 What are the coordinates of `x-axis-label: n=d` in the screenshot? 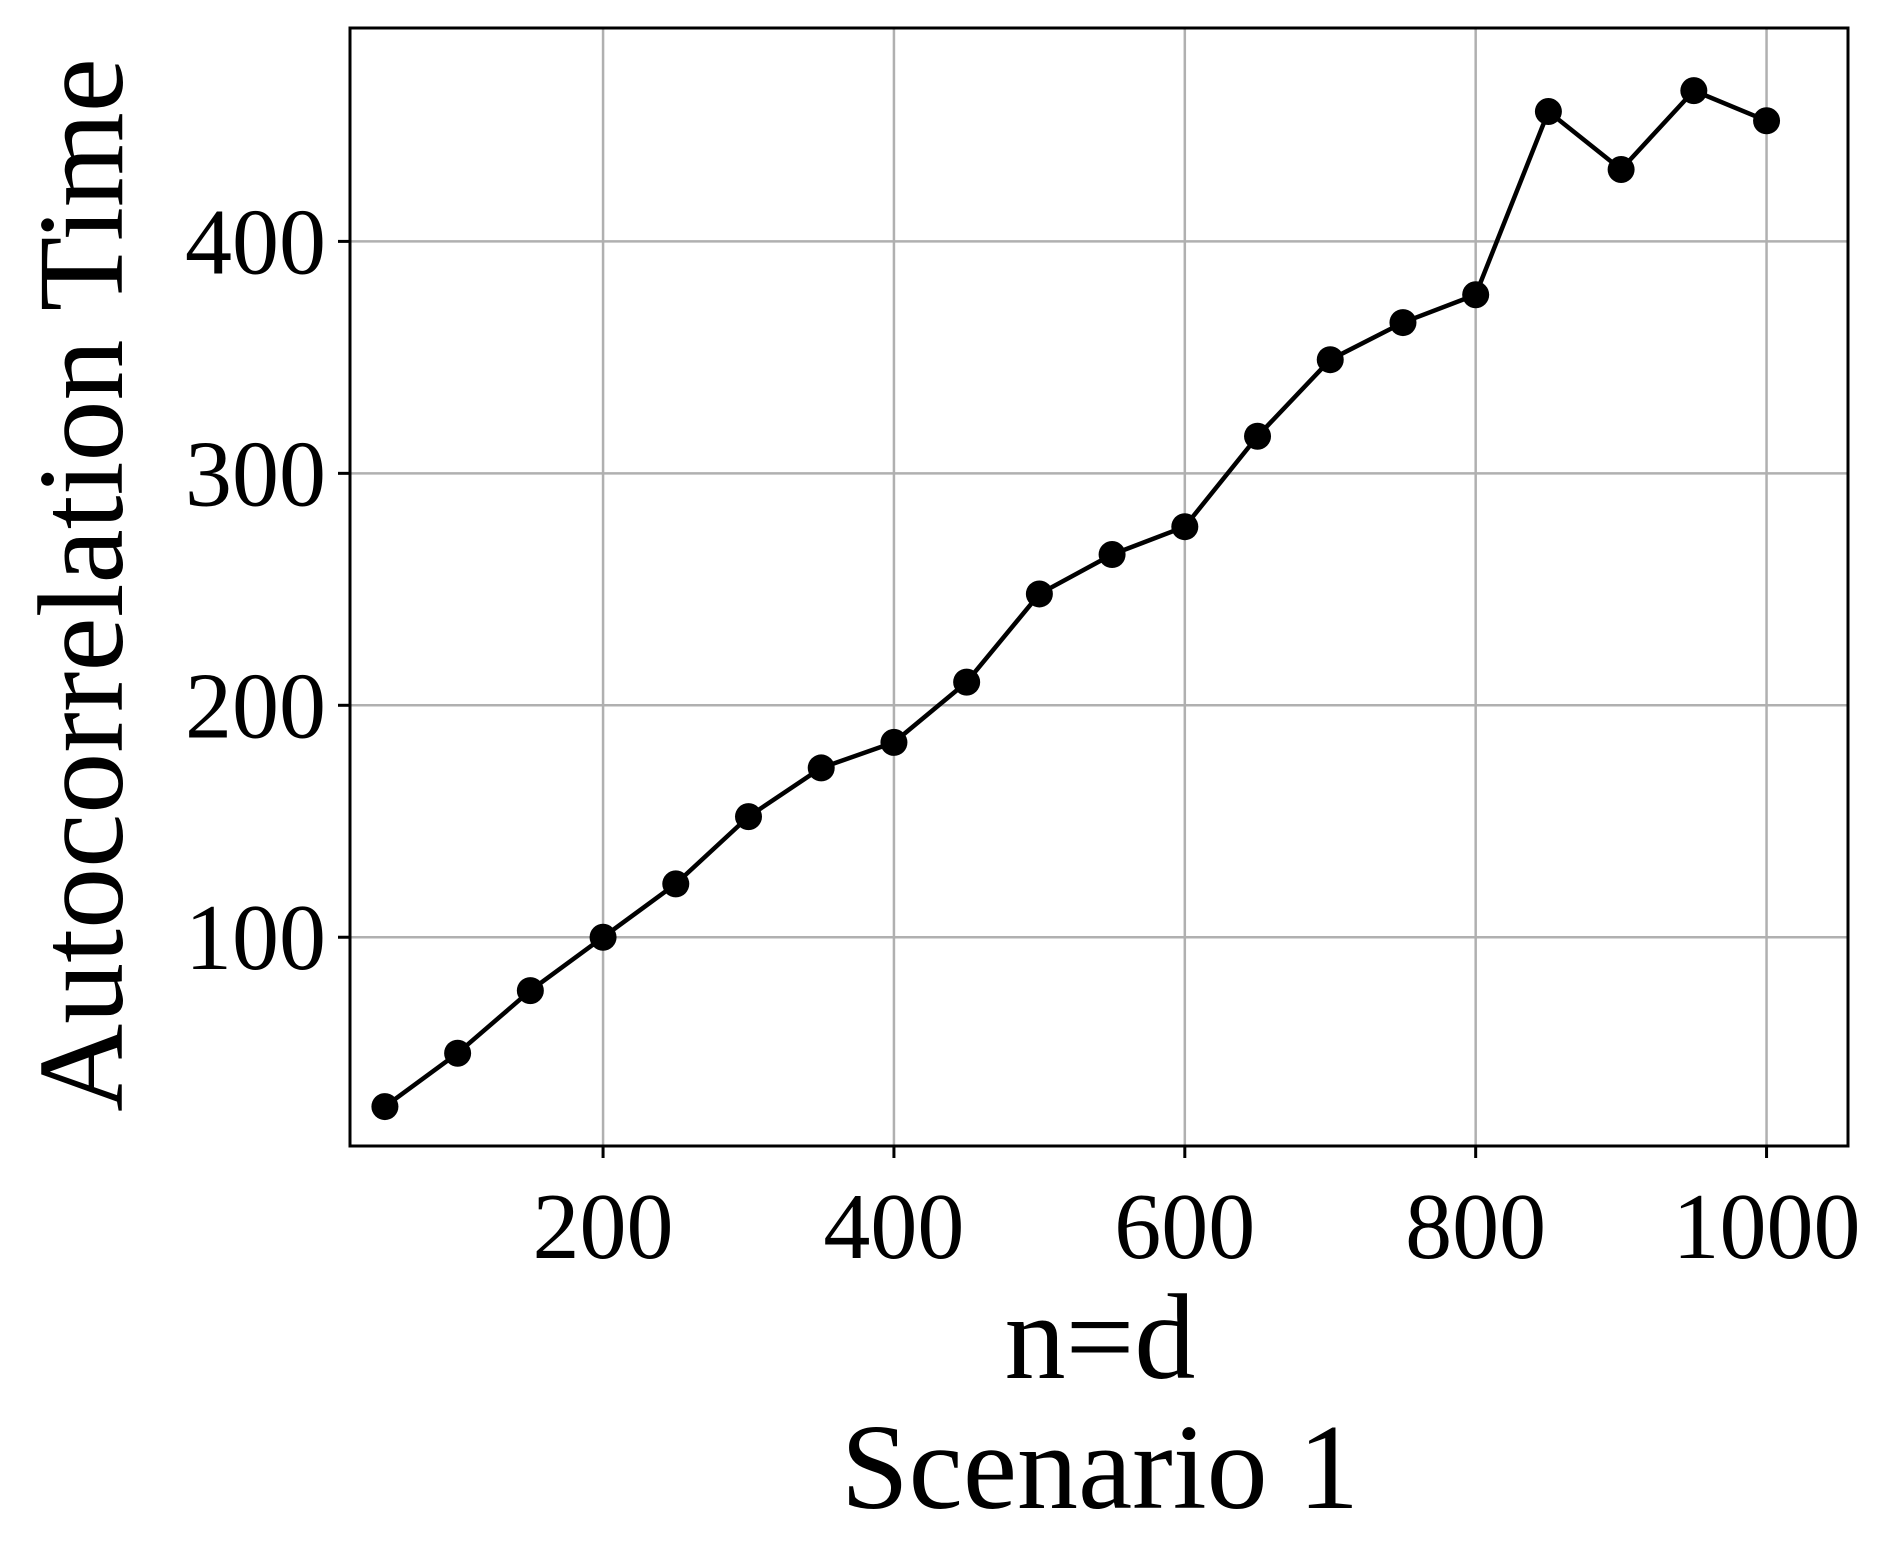 It's located at (1100, 1337).